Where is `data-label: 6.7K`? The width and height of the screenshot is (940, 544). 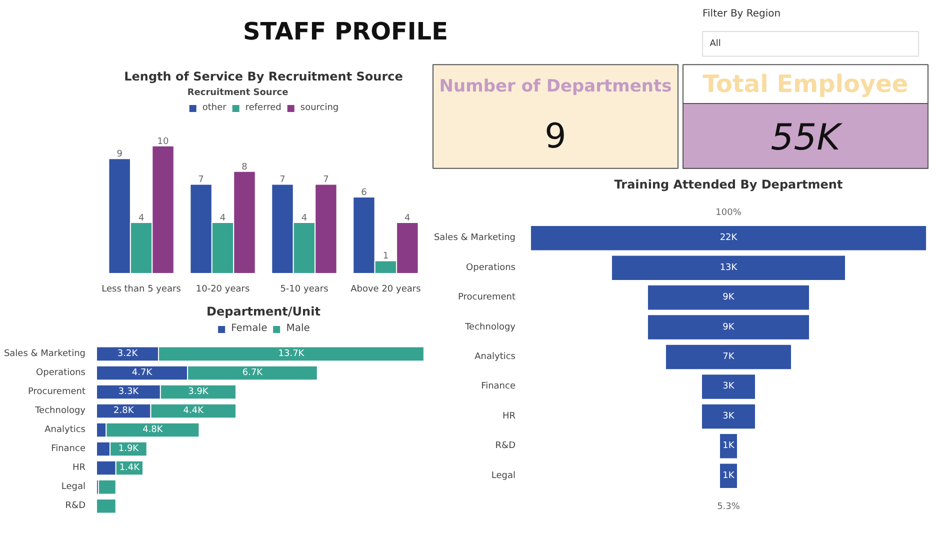
data-label: 6.7K is located at coordinates (253, 373).